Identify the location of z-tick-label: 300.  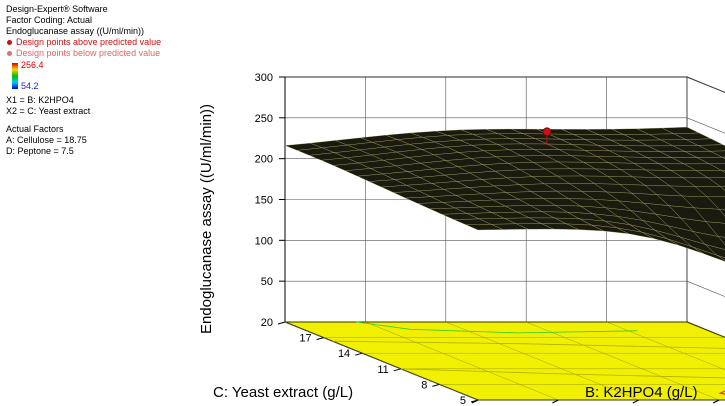
(264, 78).